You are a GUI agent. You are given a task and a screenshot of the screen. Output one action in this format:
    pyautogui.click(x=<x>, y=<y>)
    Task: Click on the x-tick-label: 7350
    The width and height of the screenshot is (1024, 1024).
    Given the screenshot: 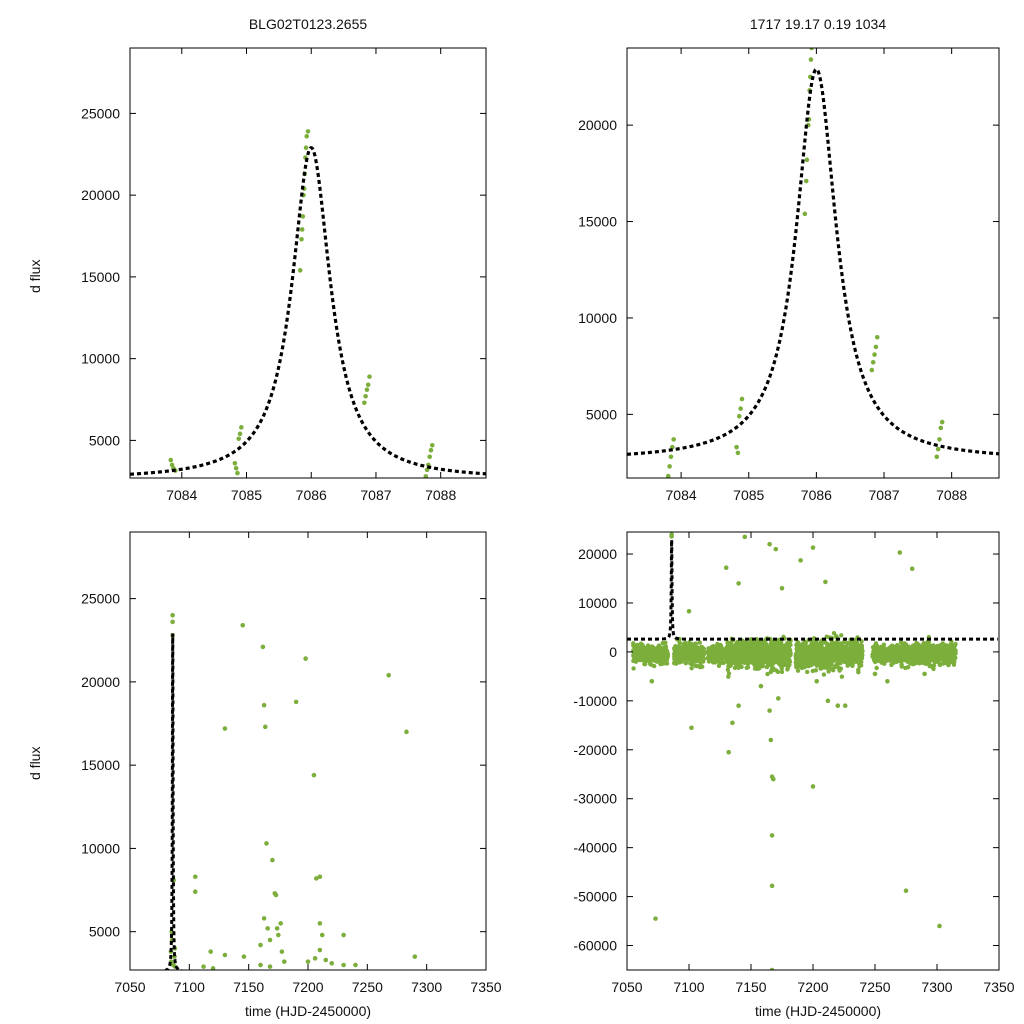 What is the action you would take?
    pyautogui.click(x=485, y=987)
    